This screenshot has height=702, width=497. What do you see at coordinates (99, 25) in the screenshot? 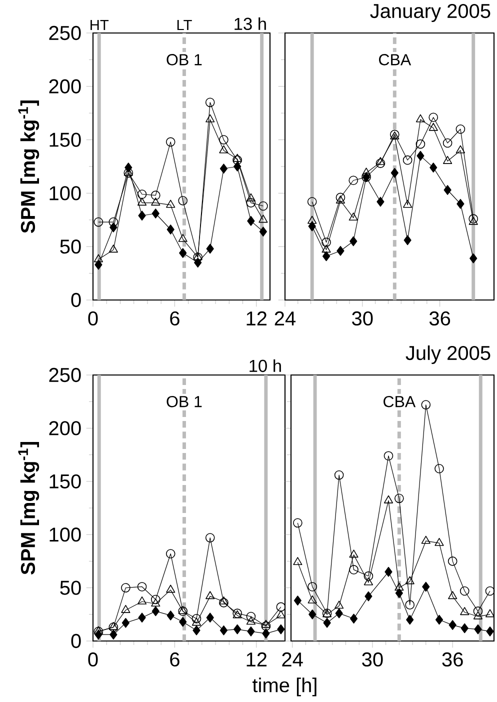
I see `ref-line-label: HT` at bounding box center [99, 25].